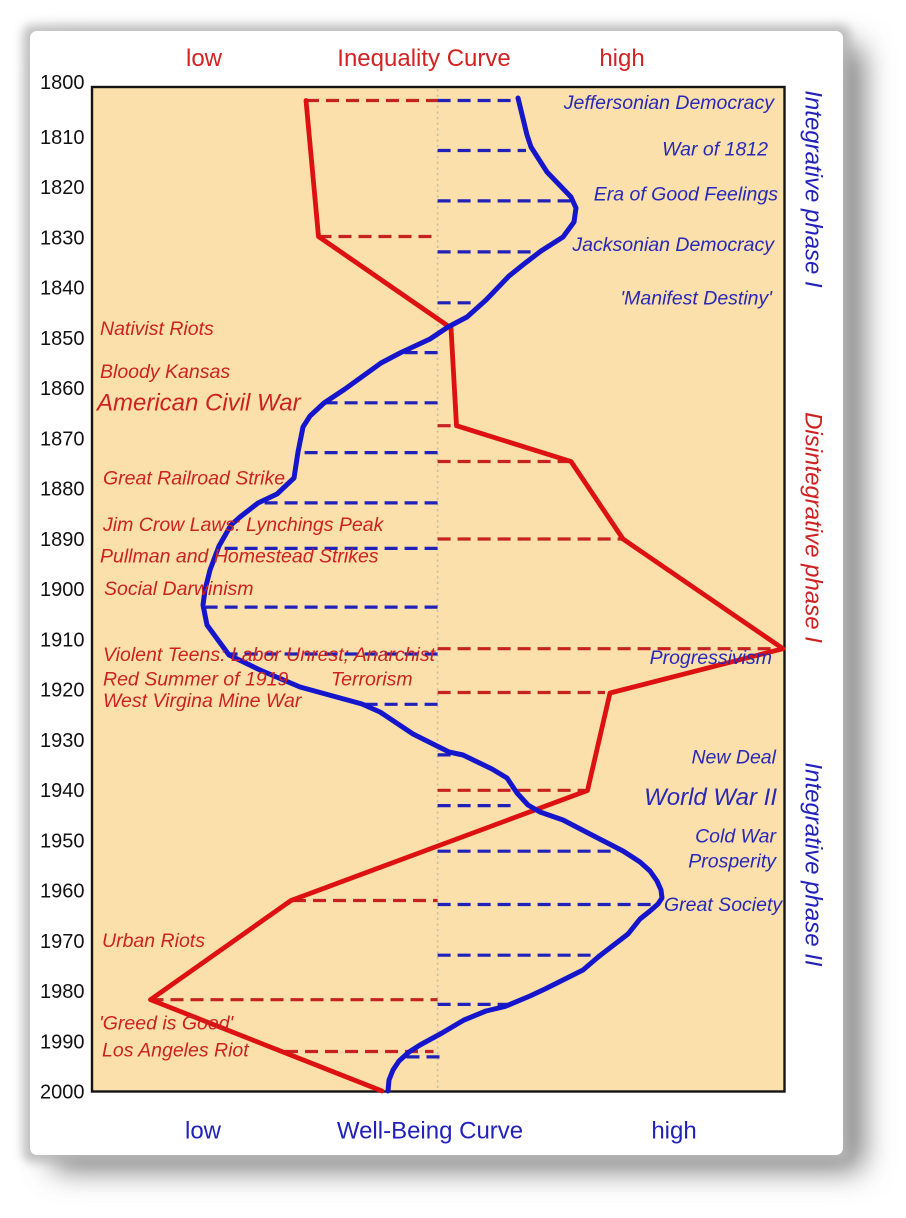 This screenshot has width=906, height=1218. I want to click on svg-text: 1880, so click(62, 490).